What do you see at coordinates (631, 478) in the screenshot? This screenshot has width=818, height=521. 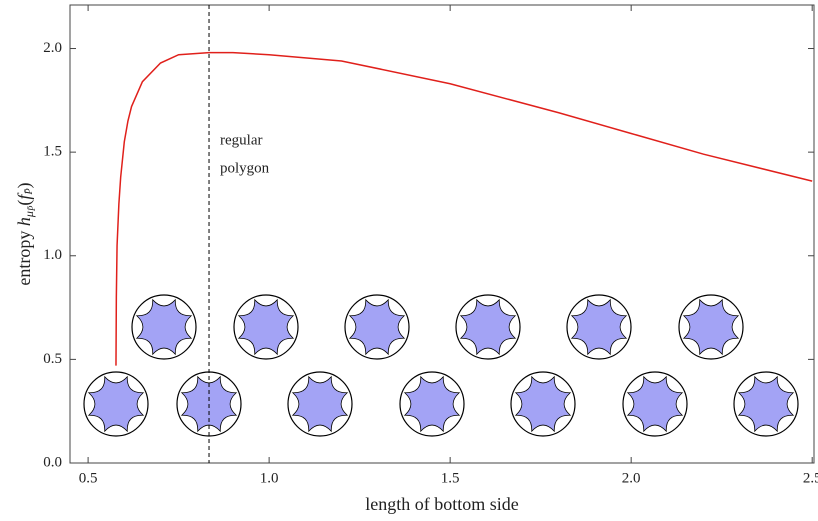 I see `x-tick-label: 2.0` at bounding box center [631, 478].